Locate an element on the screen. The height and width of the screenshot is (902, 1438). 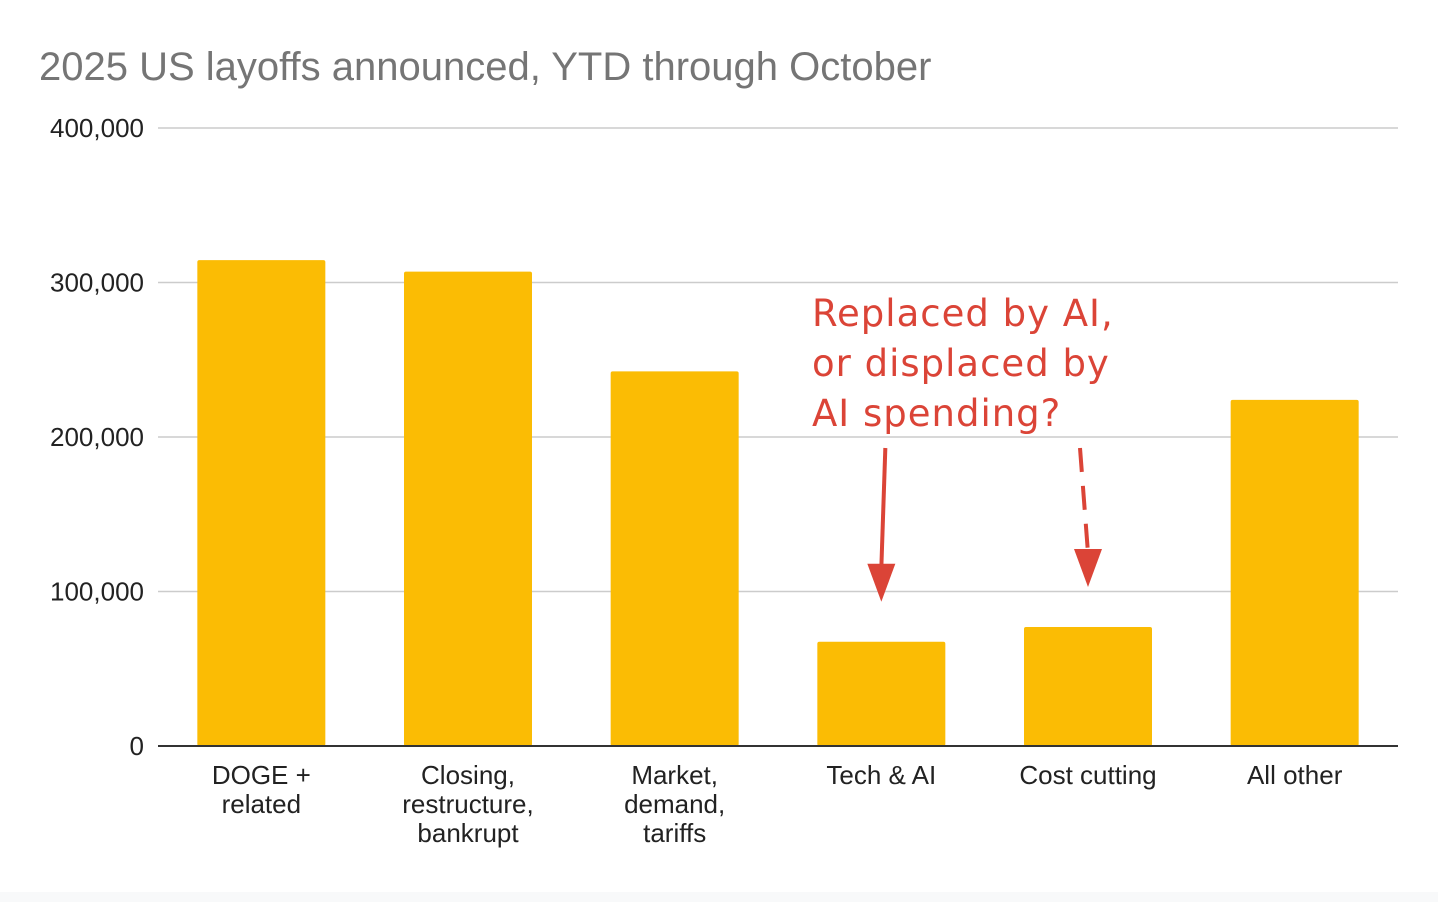
x-tick-label: Cost cutting is located at coordinates (1087, 775).